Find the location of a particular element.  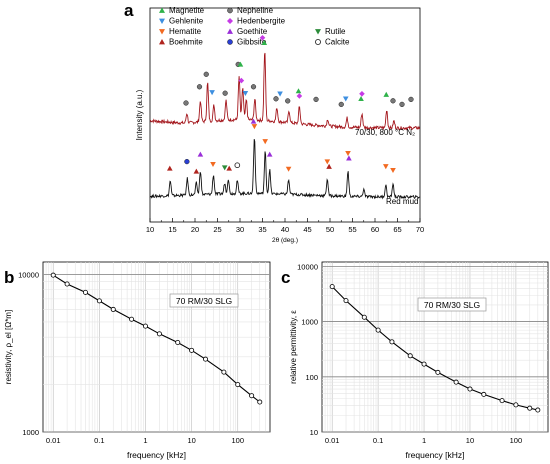

legend-marker-goethite is located at coordinates (230, 31).